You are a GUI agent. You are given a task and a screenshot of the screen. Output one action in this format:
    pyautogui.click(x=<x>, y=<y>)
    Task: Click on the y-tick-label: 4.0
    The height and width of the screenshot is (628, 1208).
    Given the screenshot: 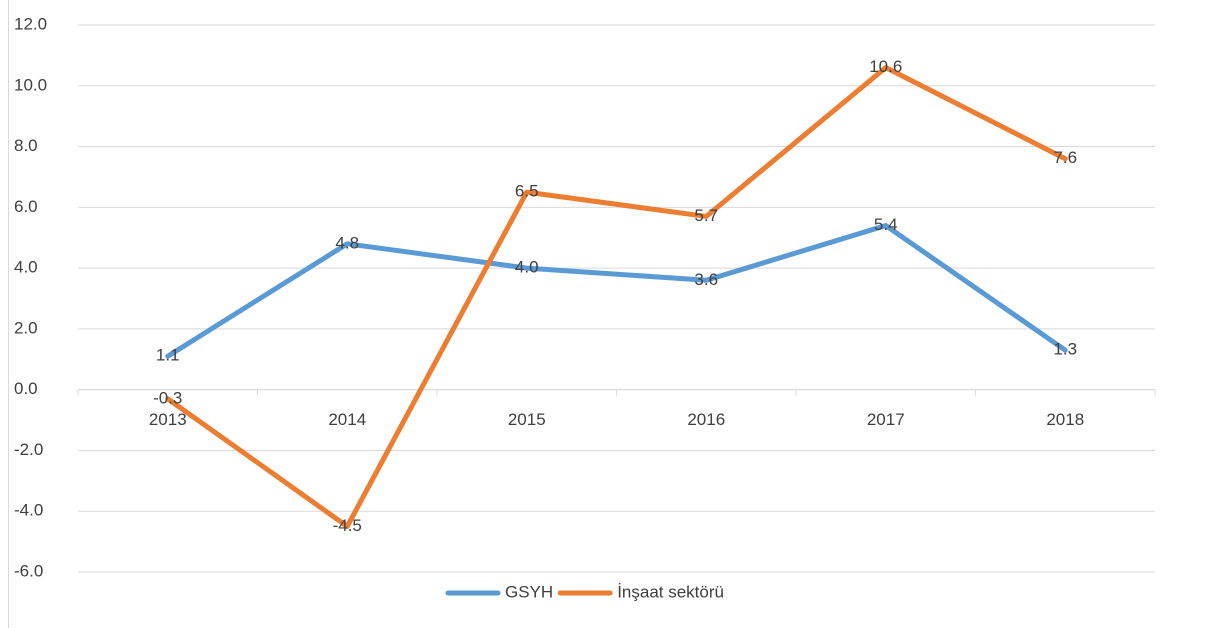 What is the action you would take?
    pyautogui.click(x=26, y=267)
    